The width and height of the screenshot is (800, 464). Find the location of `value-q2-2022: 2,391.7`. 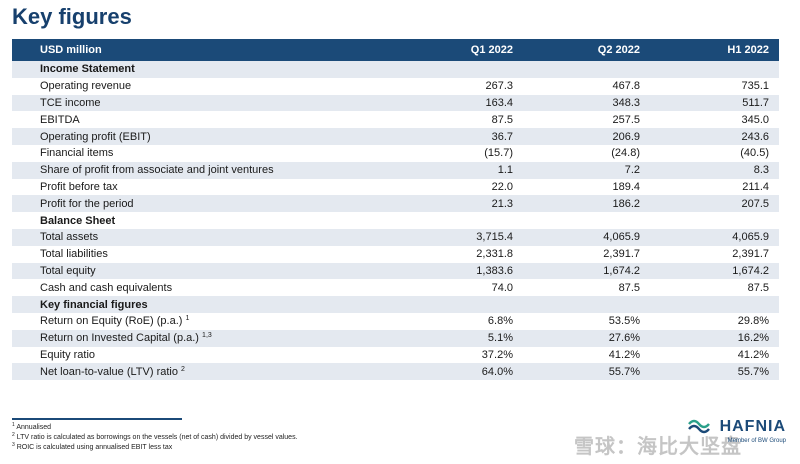

value-q2-2022: 2,391.7 is located at coordinates (621, 254).